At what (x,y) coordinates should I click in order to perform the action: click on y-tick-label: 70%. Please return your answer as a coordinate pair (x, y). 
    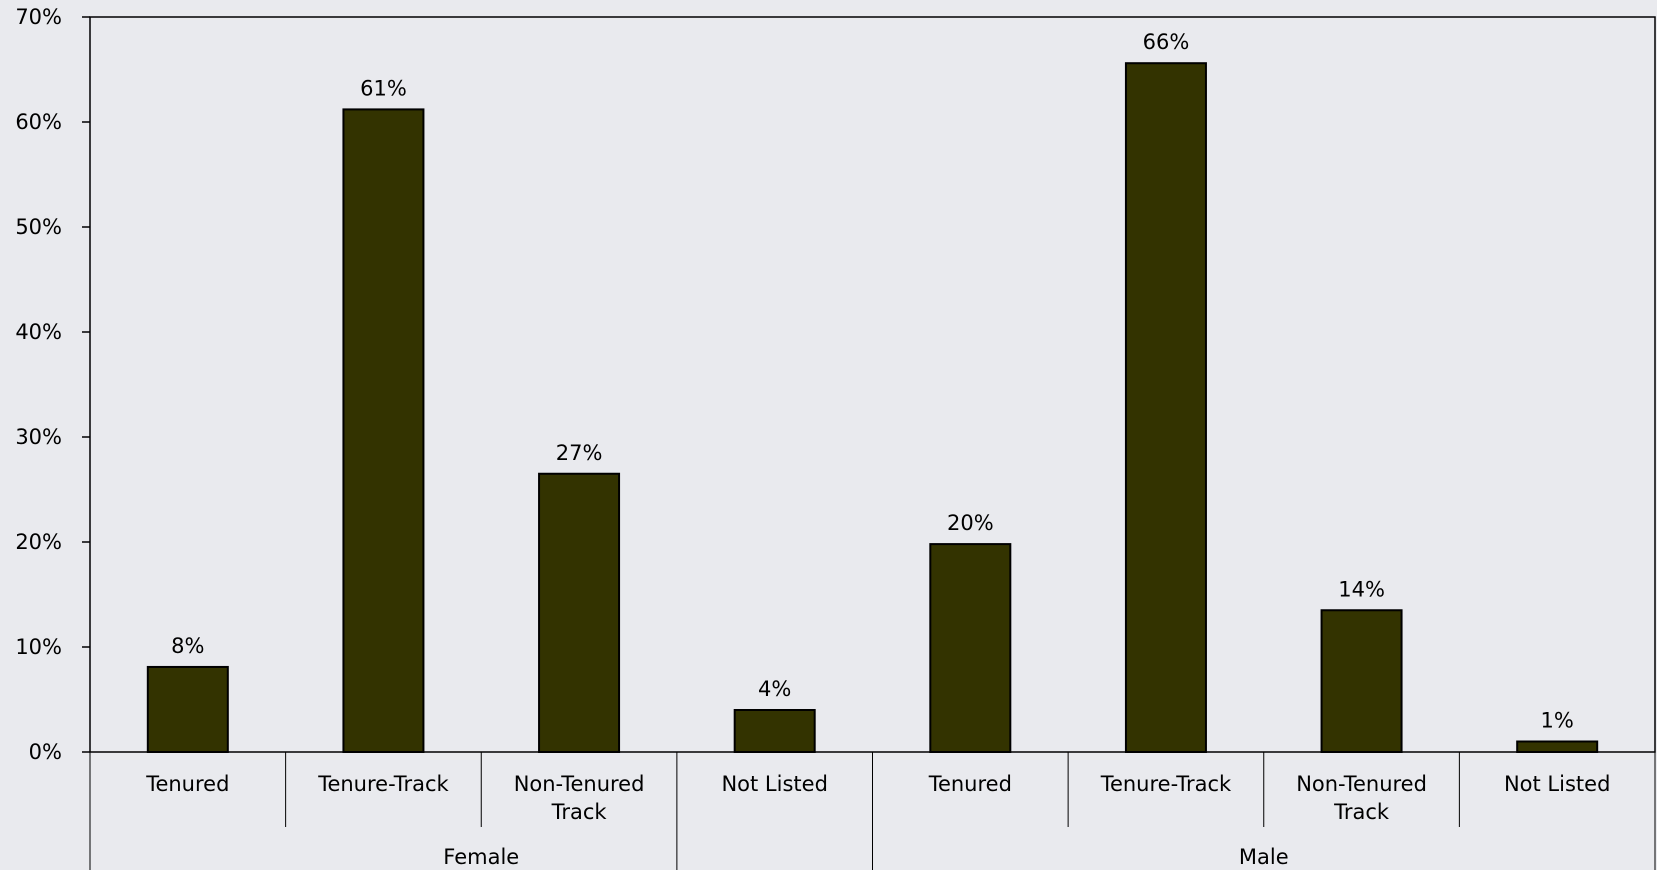
    Looking at the image, I should click on (38, 17).